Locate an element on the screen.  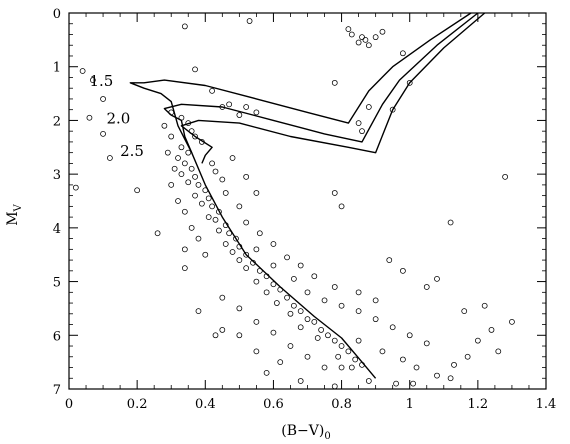
x-tick-label: 0.8 is located at coordinates (341, 404).